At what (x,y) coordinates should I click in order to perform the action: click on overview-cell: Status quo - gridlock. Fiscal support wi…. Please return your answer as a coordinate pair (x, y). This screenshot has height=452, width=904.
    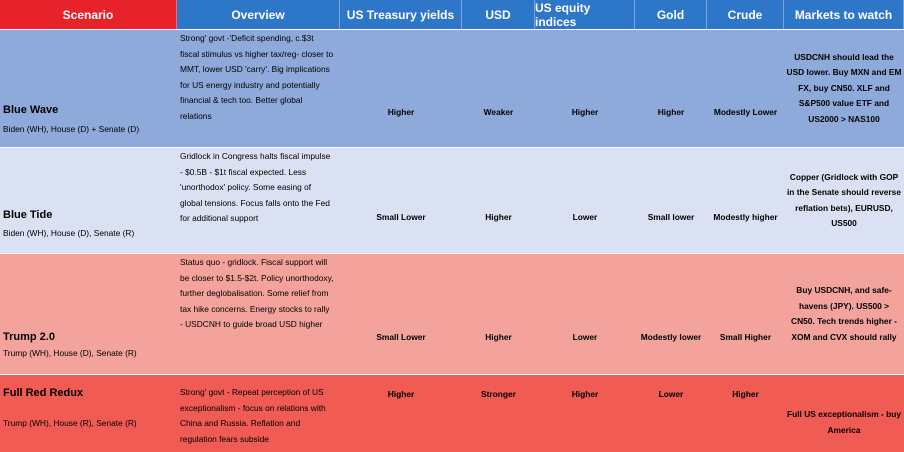
    Looking at the image, I should click on (258, 313).